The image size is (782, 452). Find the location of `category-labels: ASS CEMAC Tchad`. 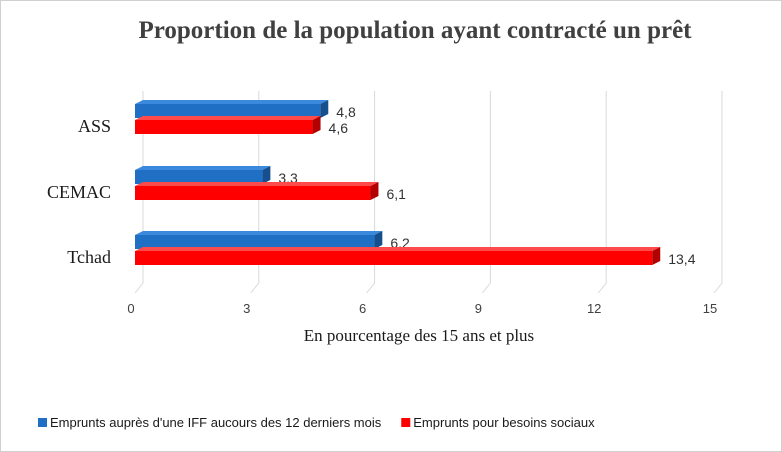

category-labels: ASS CEMAC Tchad is located at coordinates (79, 191).